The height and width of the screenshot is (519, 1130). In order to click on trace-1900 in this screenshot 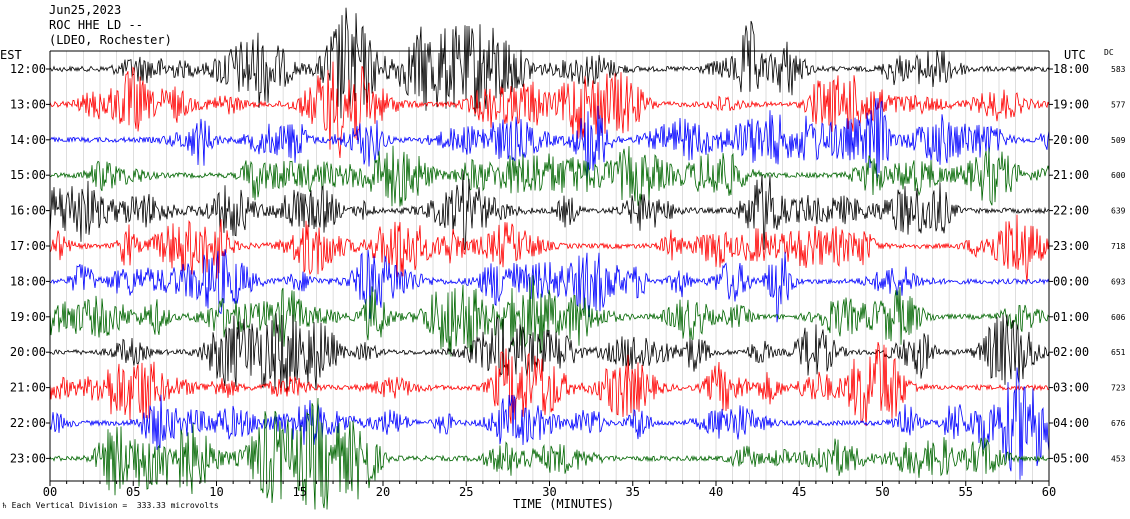, I will do `click(549, 316)`.